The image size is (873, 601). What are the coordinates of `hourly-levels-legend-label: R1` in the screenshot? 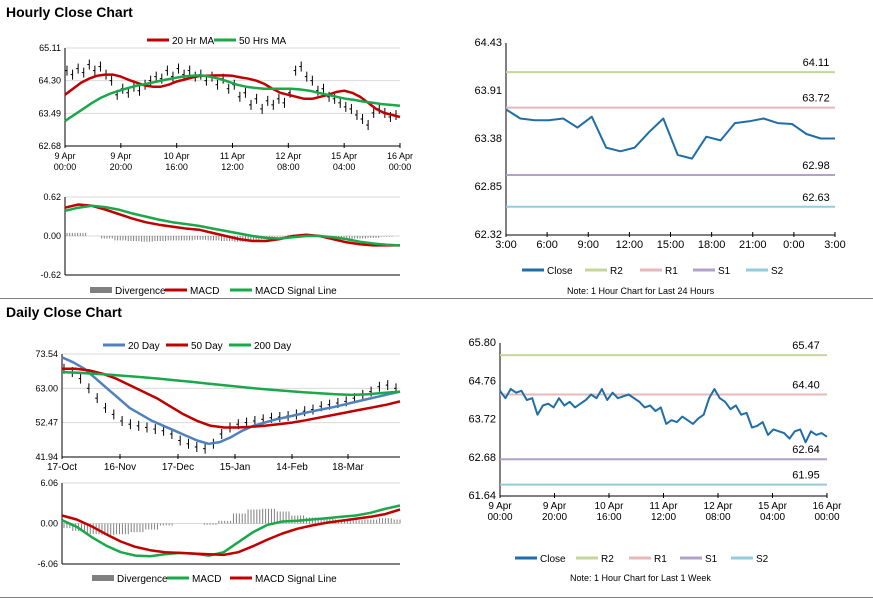 It's located at (671, 271).